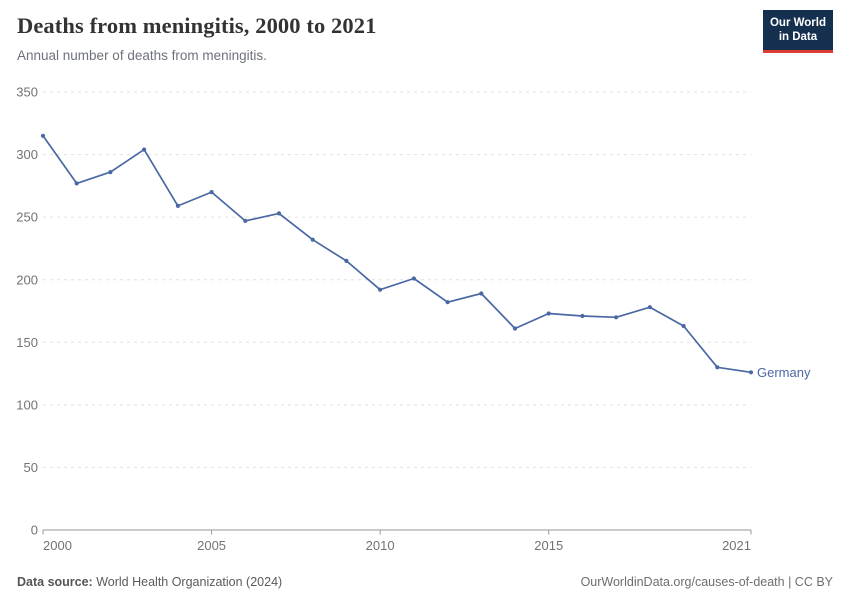 The image size is (850, 600). I want to click on series-entity-label: Germany, so click(784, 372).